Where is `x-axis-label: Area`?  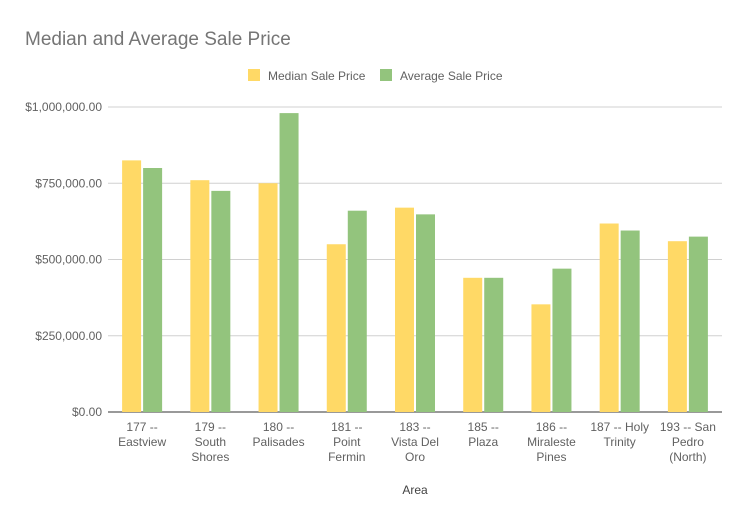 x-axis-label: Area is located at coordinates (415, 490).